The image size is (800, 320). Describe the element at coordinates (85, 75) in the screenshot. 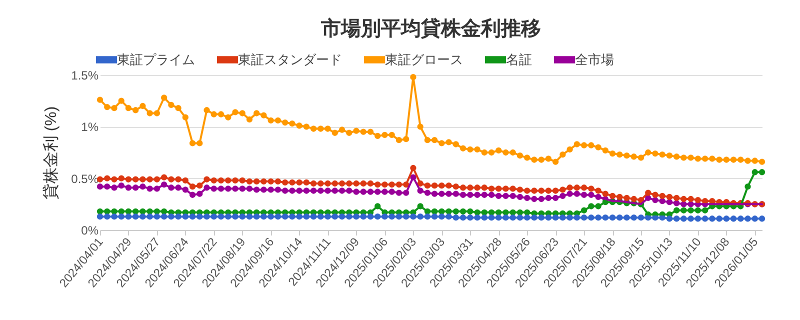

I see `y-tick-label: 1.5%` at that location.